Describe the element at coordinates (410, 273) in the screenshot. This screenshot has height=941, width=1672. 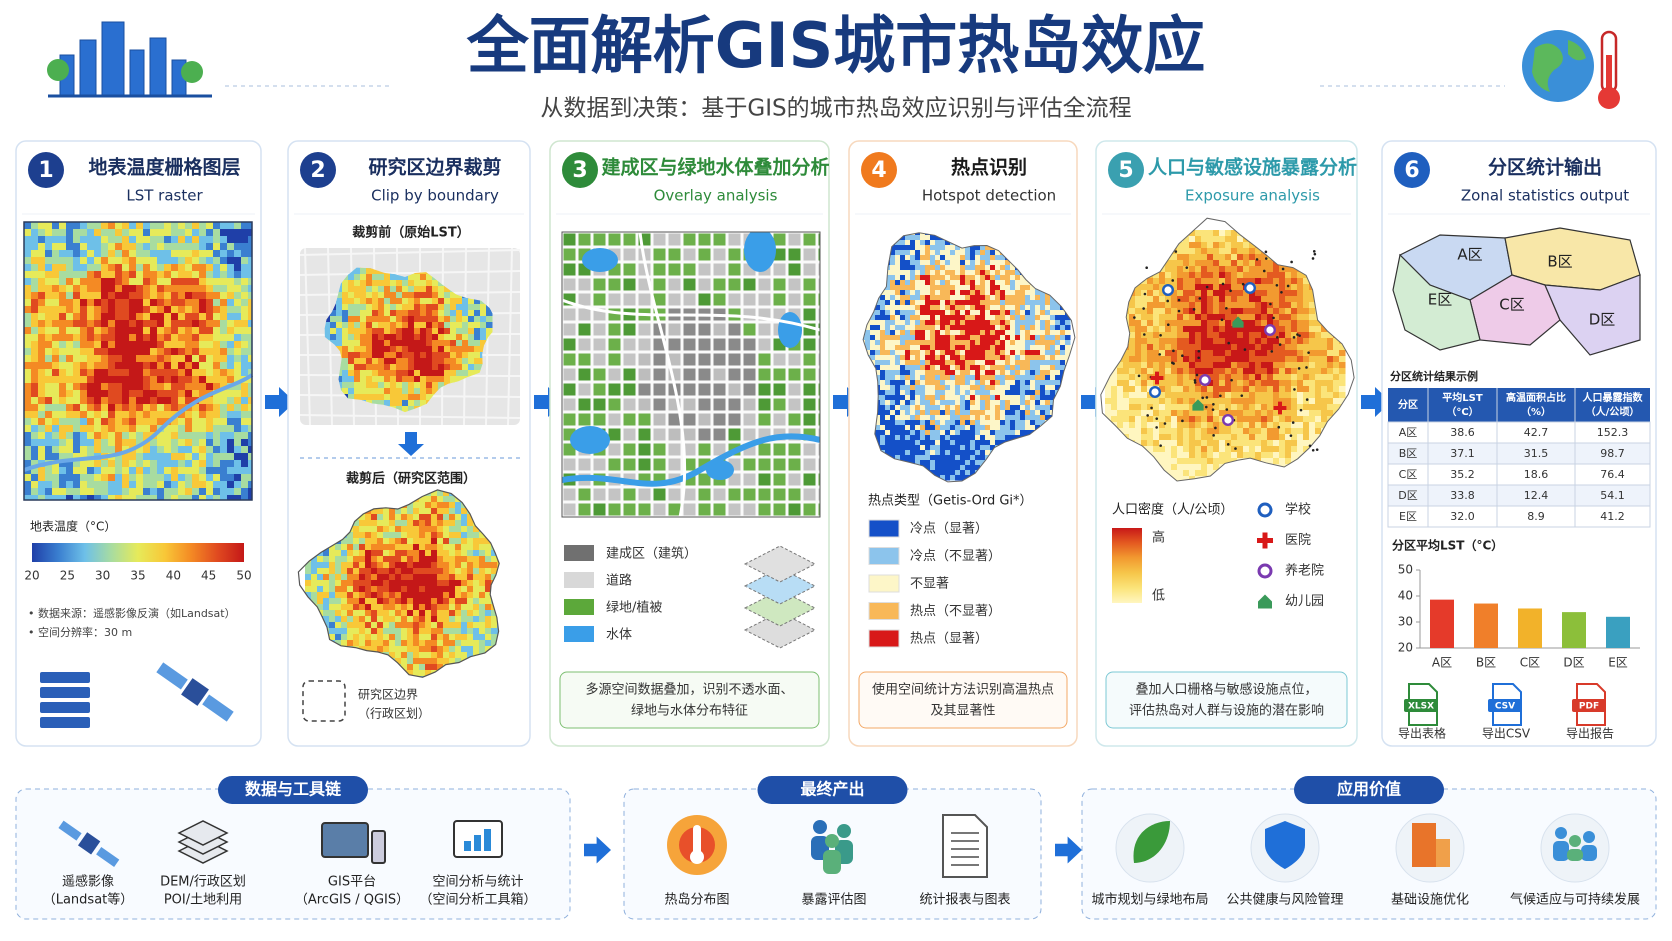
I see `street` at that location.